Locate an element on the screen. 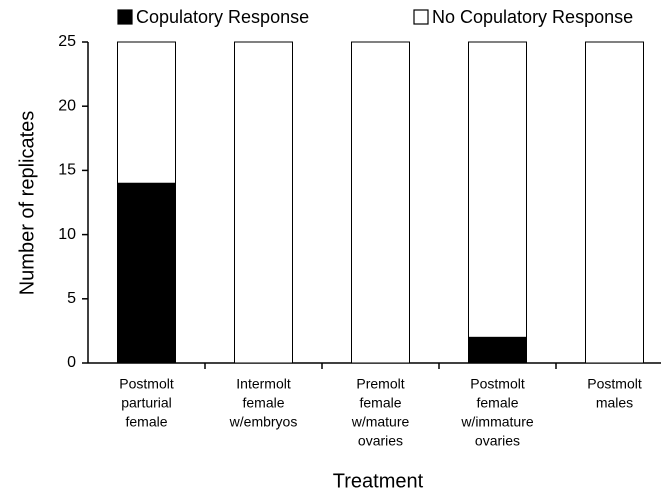 Image resolution: width=661 pixels, height=494 pixels. legend-label: Copulatory Response is located at coordinates (222, 17).